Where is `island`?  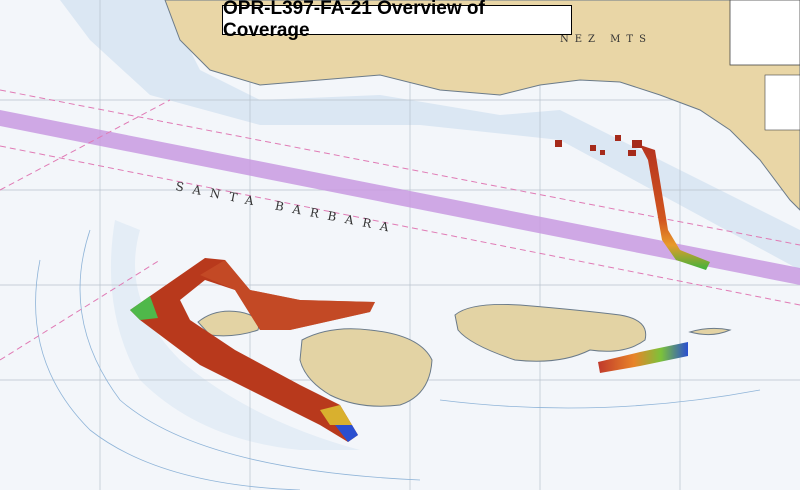 island is located at coordinates (464, 355).